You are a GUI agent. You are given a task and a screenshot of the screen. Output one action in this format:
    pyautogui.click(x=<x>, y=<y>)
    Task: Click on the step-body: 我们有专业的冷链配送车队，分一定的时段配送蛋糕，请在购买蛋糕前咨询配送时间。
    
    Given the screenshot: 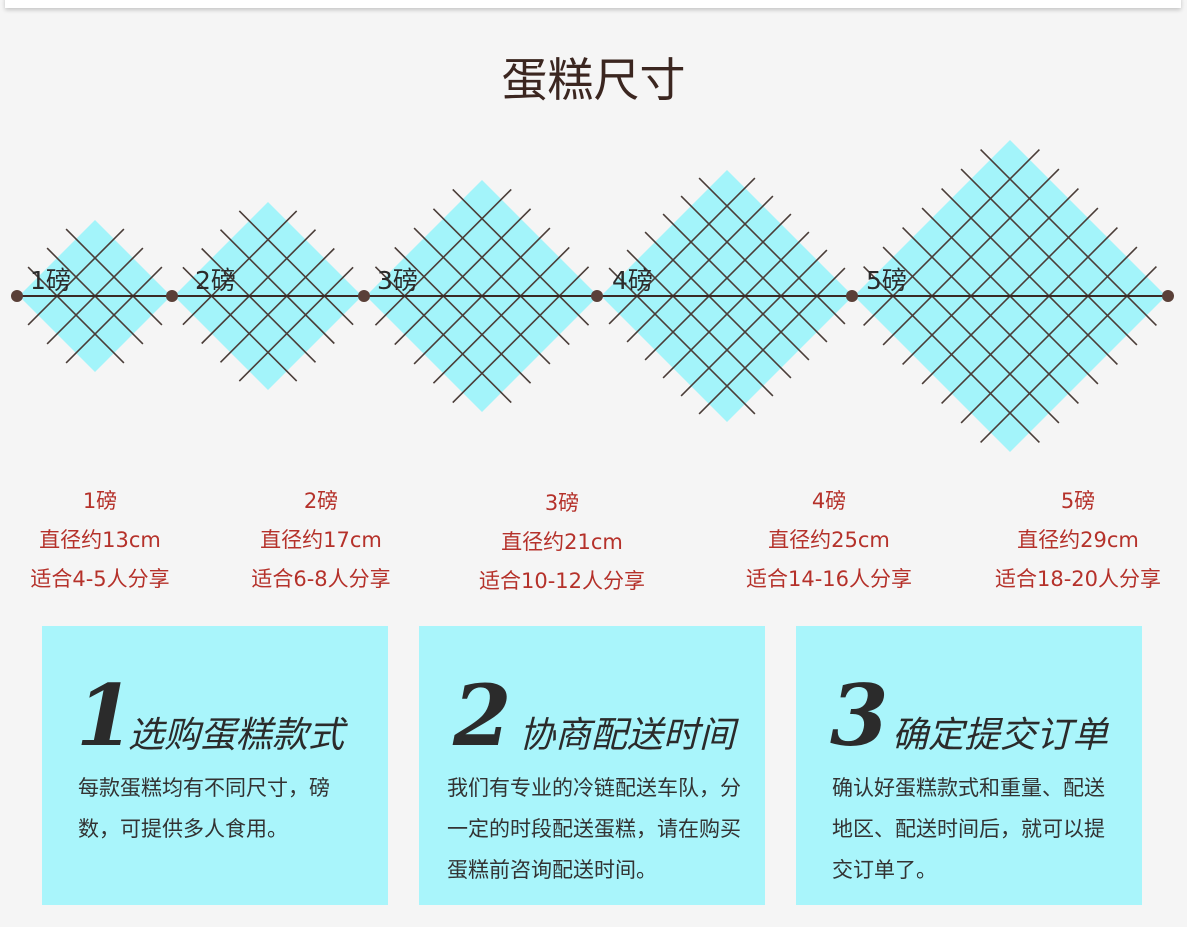 What is the action you would take?
    pyautogui.click(x=594, y=829)
    